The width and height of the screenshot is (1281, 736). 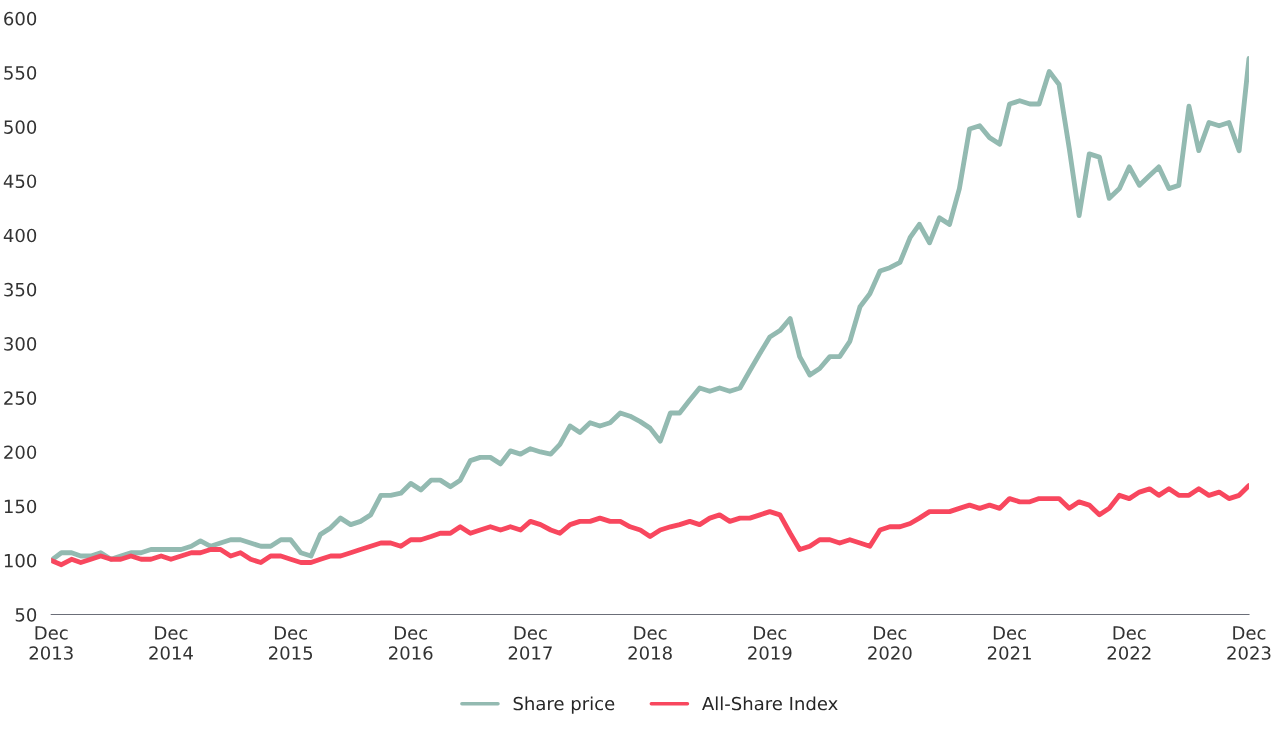 I want to click on y-tick-label: 550, so click(x=20, y=73).